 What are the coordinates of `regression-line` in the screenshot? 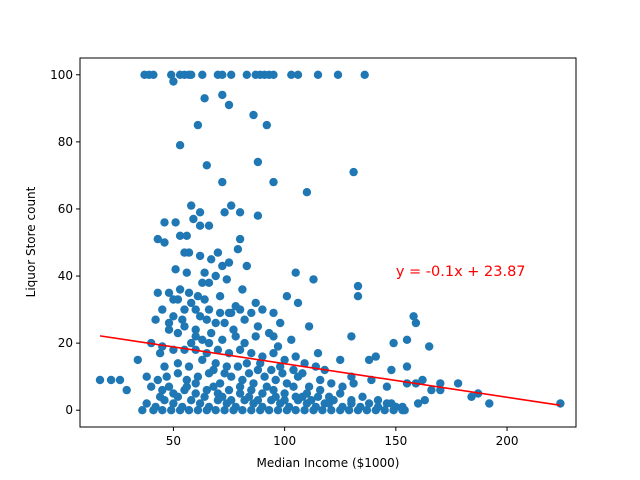 It's located at (330, 371).